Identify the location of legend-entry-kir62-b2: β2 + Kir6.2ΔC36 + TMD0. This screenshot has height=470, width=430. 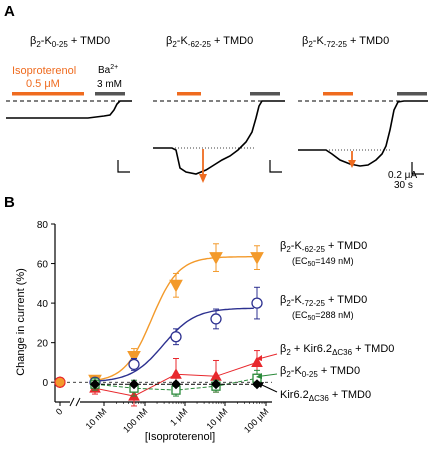
(337, 350).